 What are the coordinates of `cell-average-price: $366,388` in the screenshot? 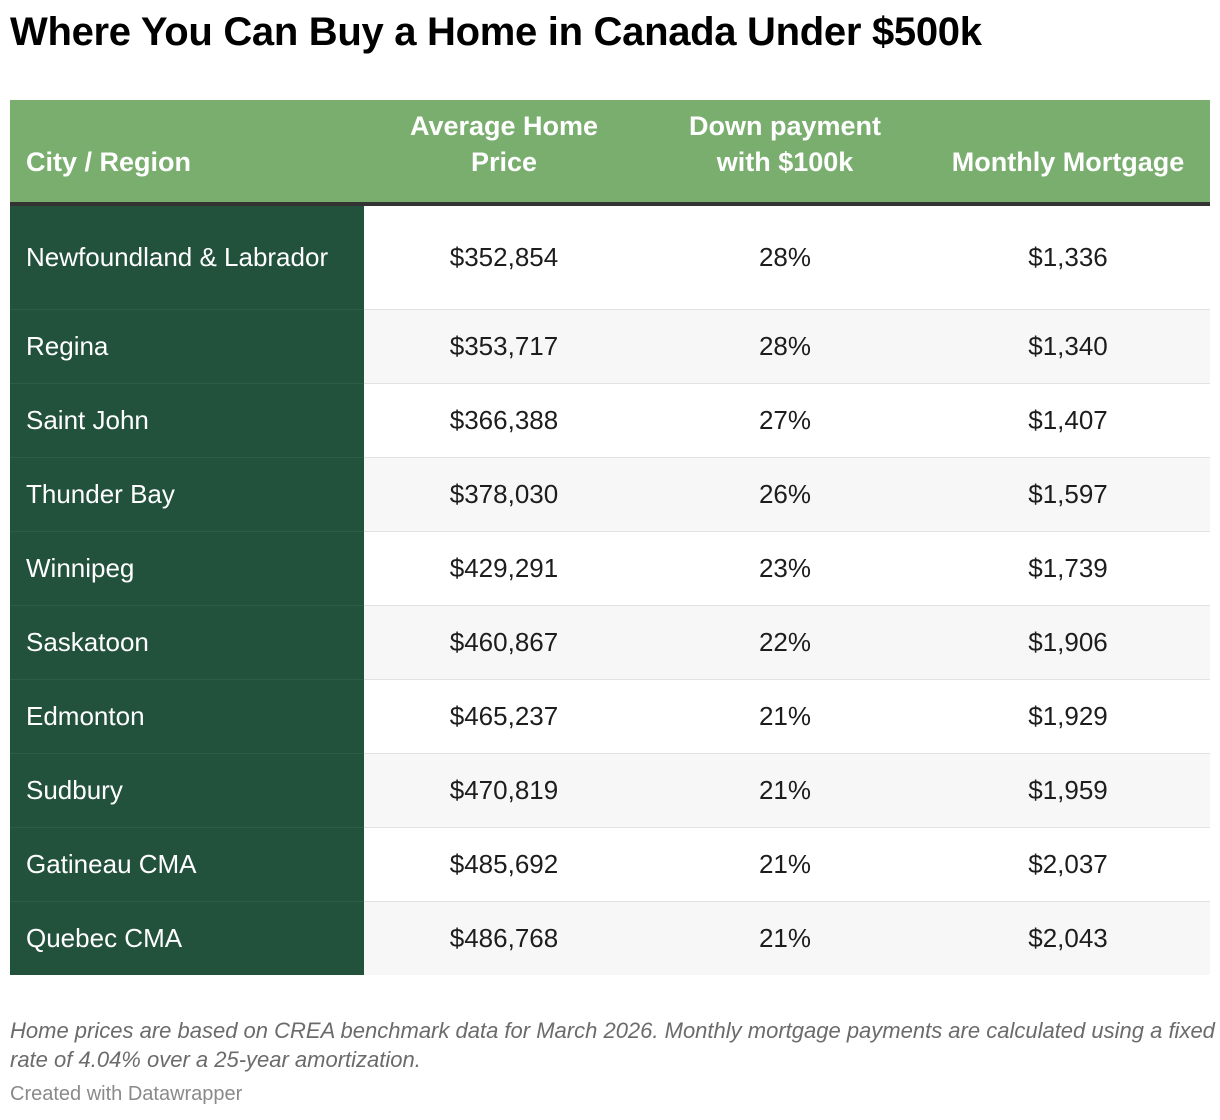 It's located at (504, 420).